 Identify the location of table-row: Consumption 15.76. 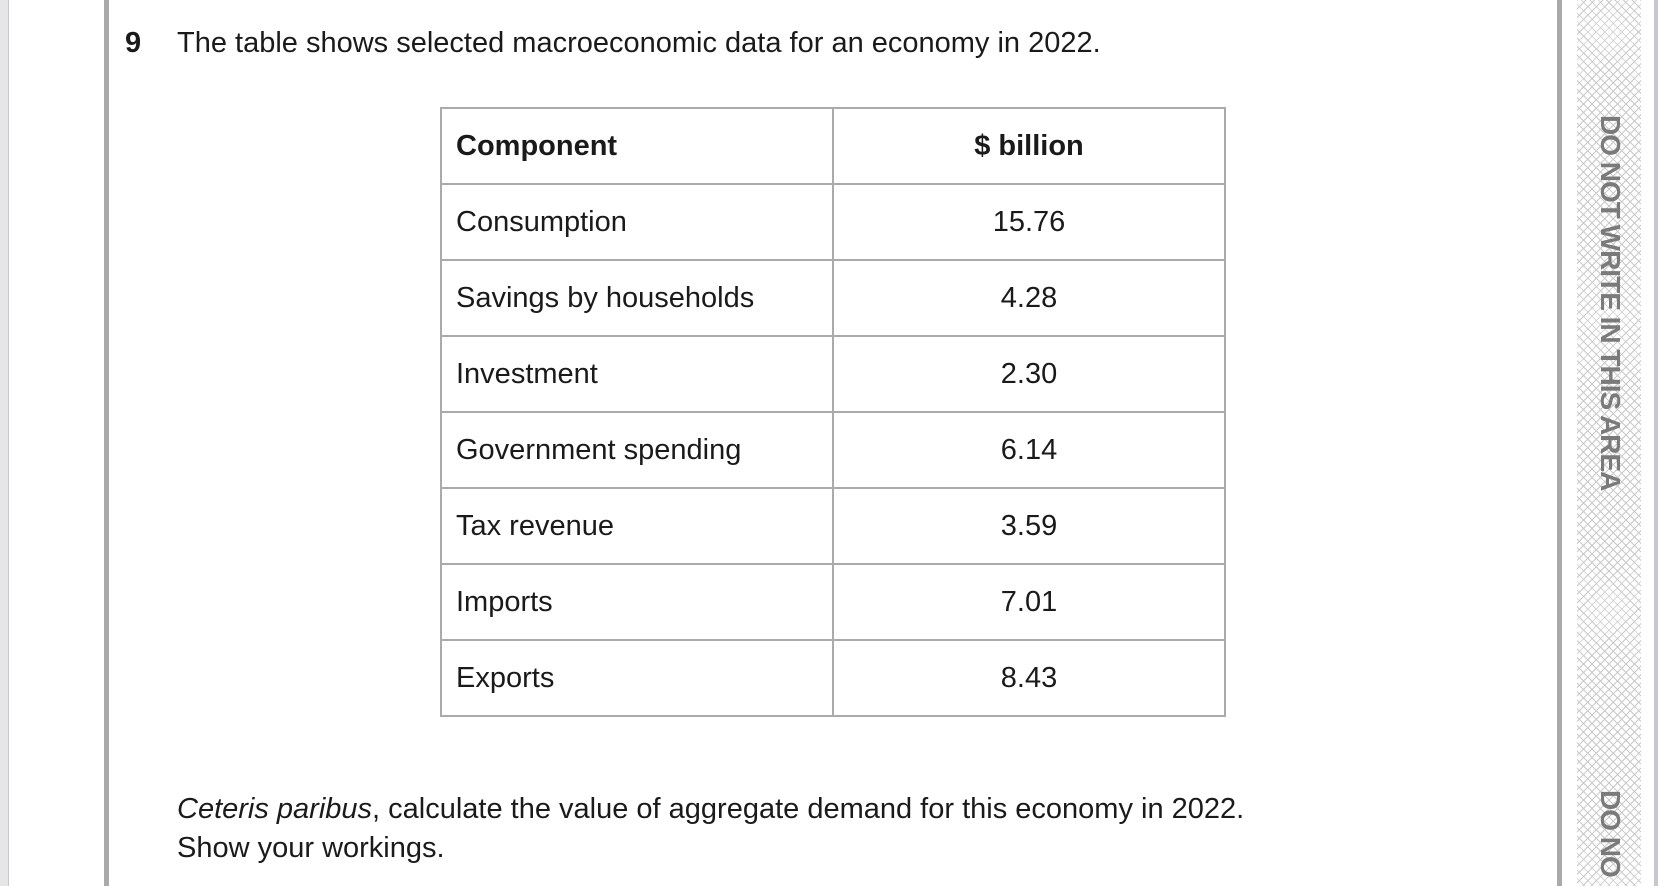
(833, 222).